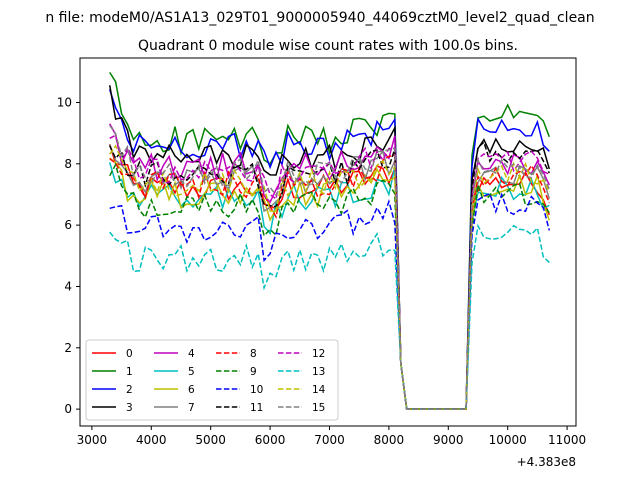 The height and width of the screenshot is (480, 640). I want to click on legend-box, so click(212, 380).